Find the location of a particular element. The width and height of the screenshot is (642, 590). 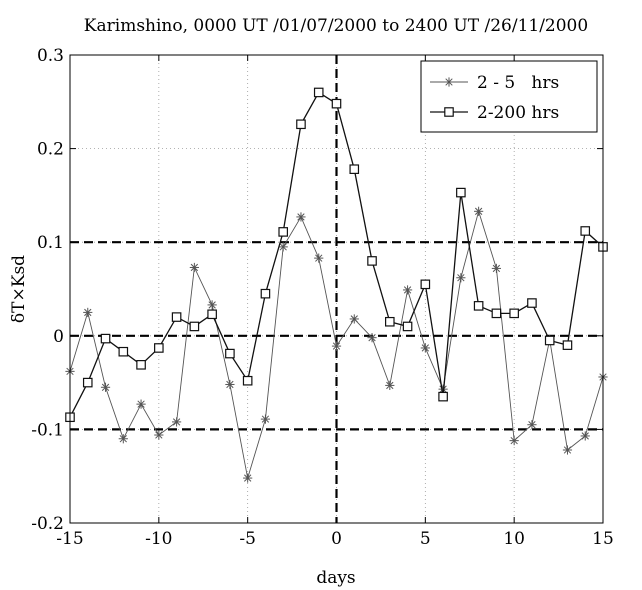

legend-item: 2-200 hrs is located at coordinates (494, 113).